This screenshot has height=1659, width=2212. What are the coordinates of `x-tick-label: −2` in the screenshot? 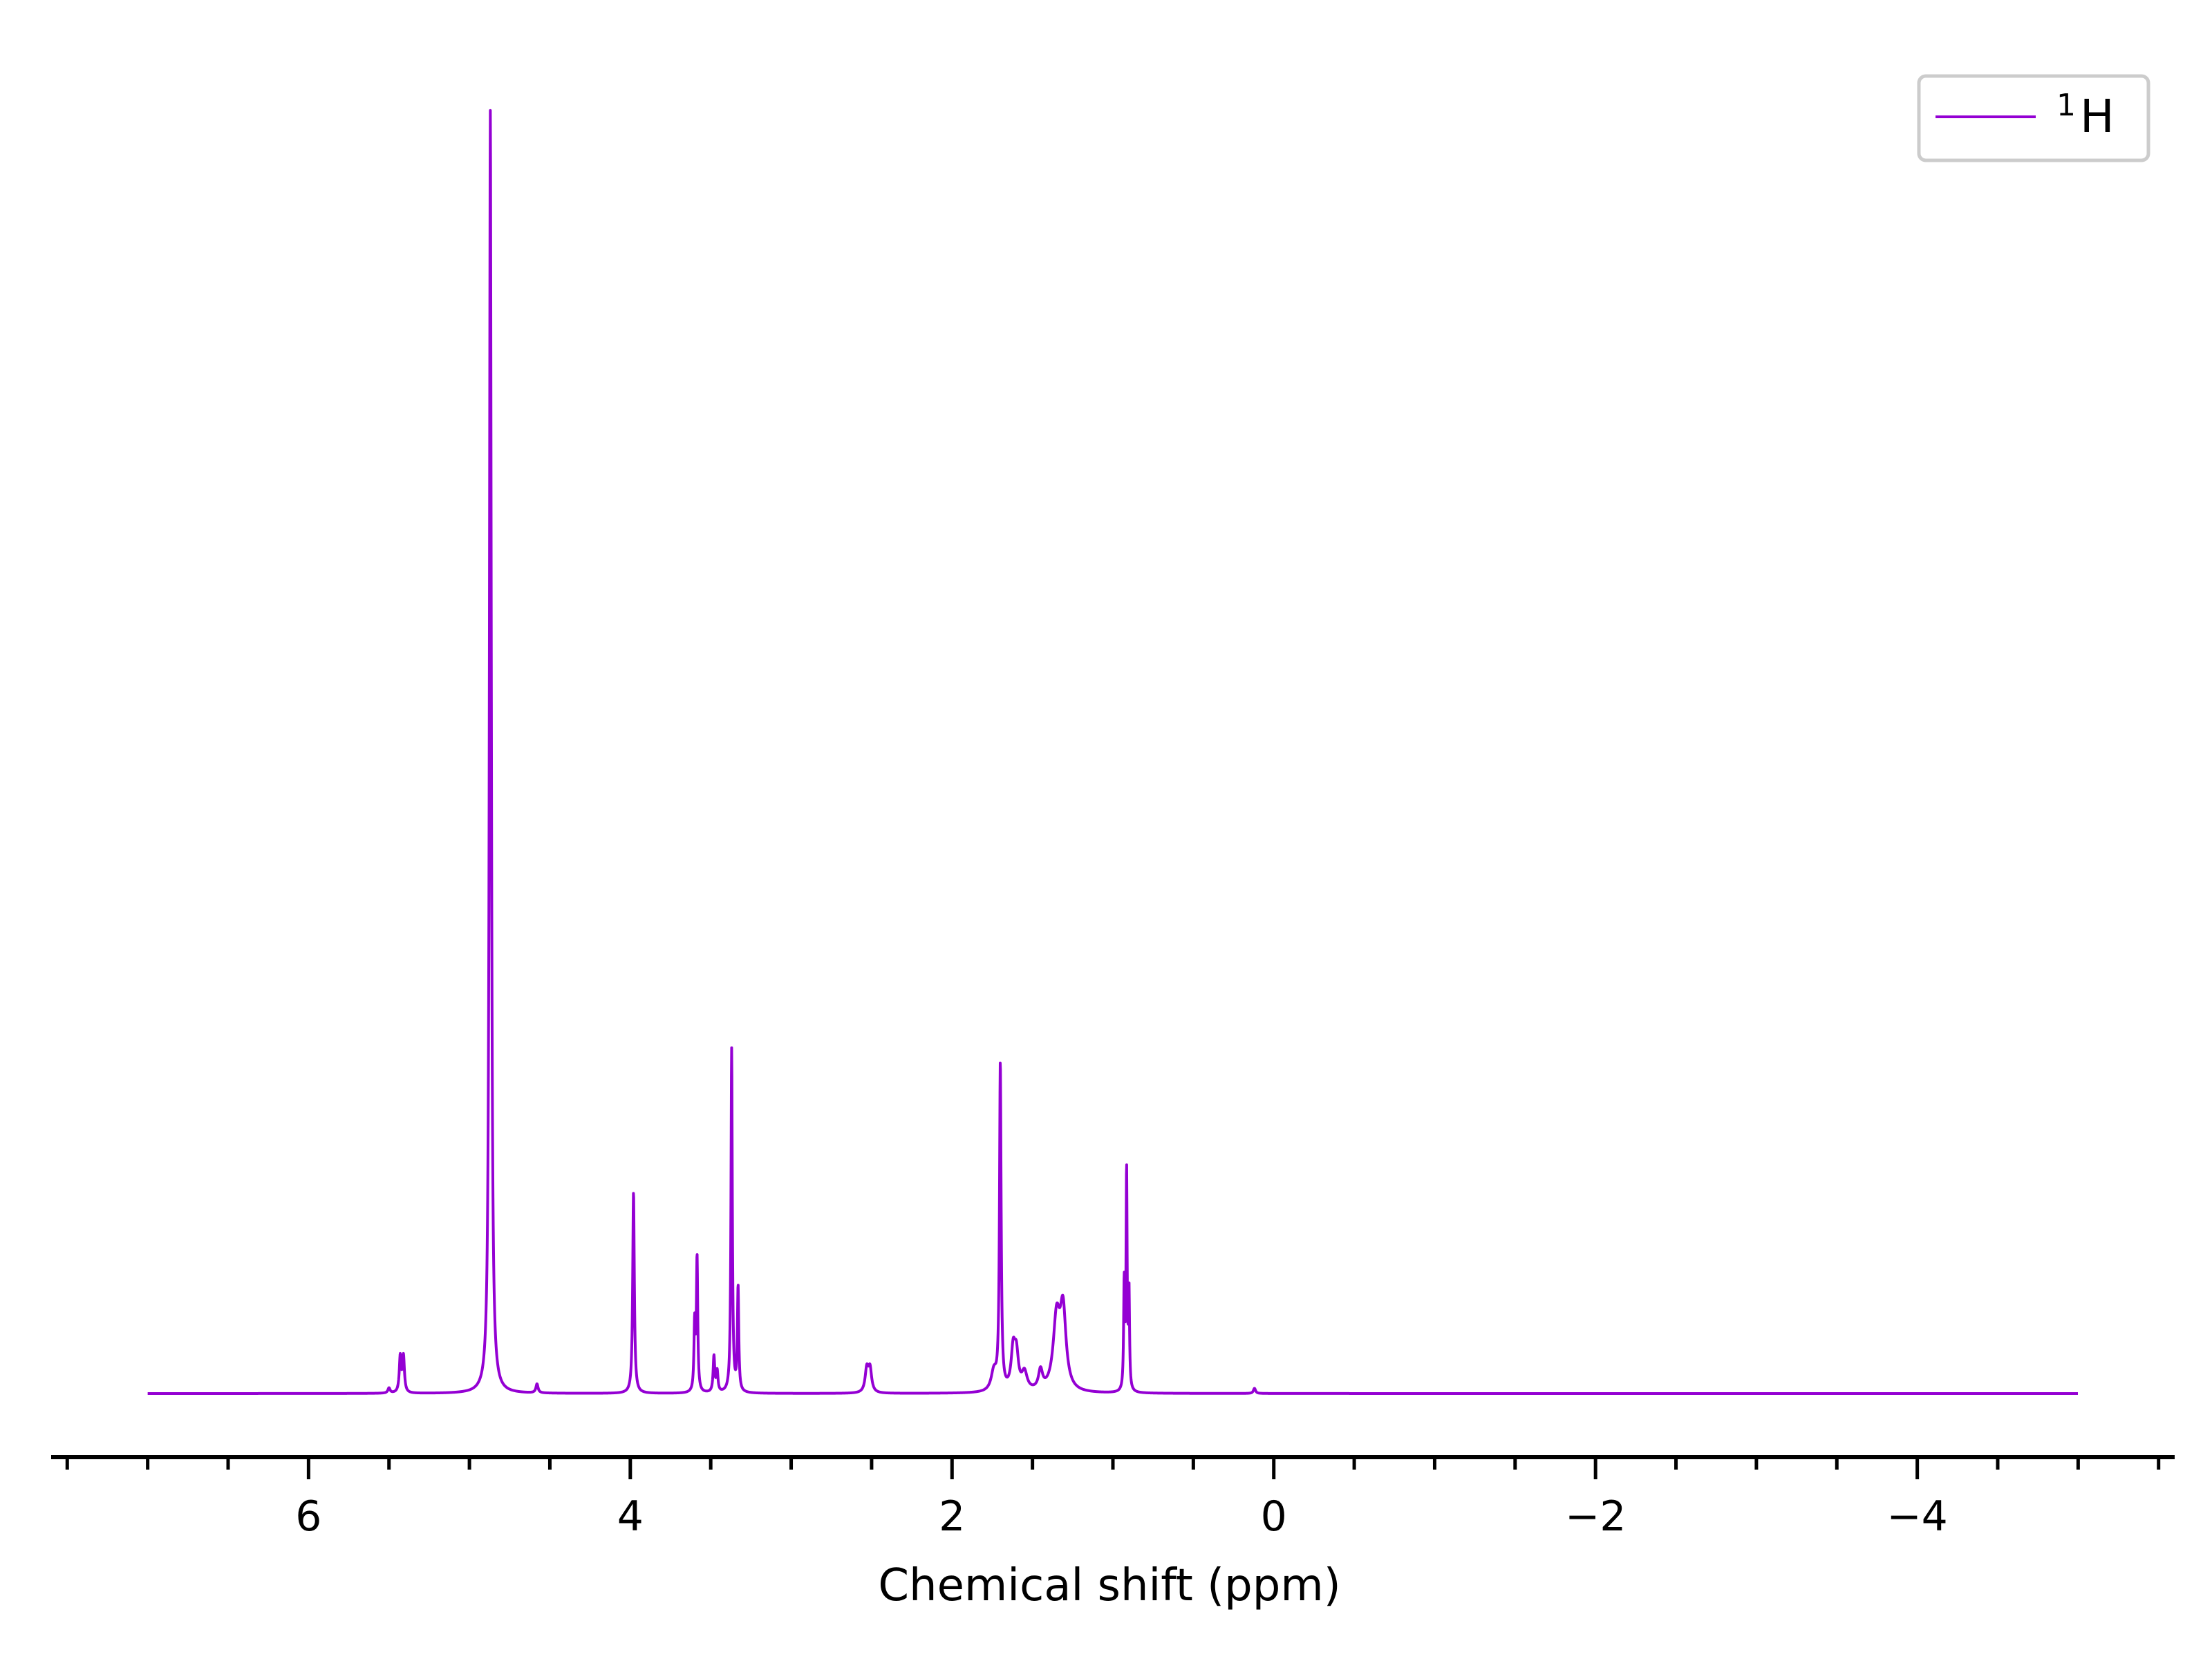 It's located at (1596, 1516).